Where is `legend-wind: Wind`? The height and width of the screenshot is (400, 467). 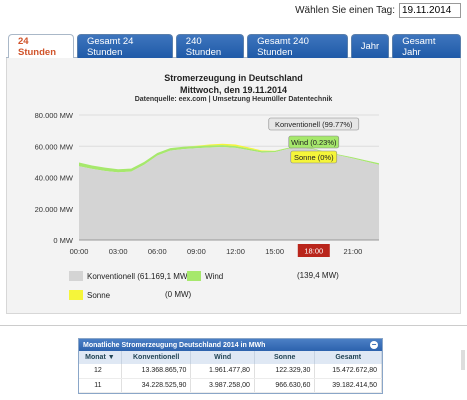 legend-wind: Wind is located at coordinates (205, 276).